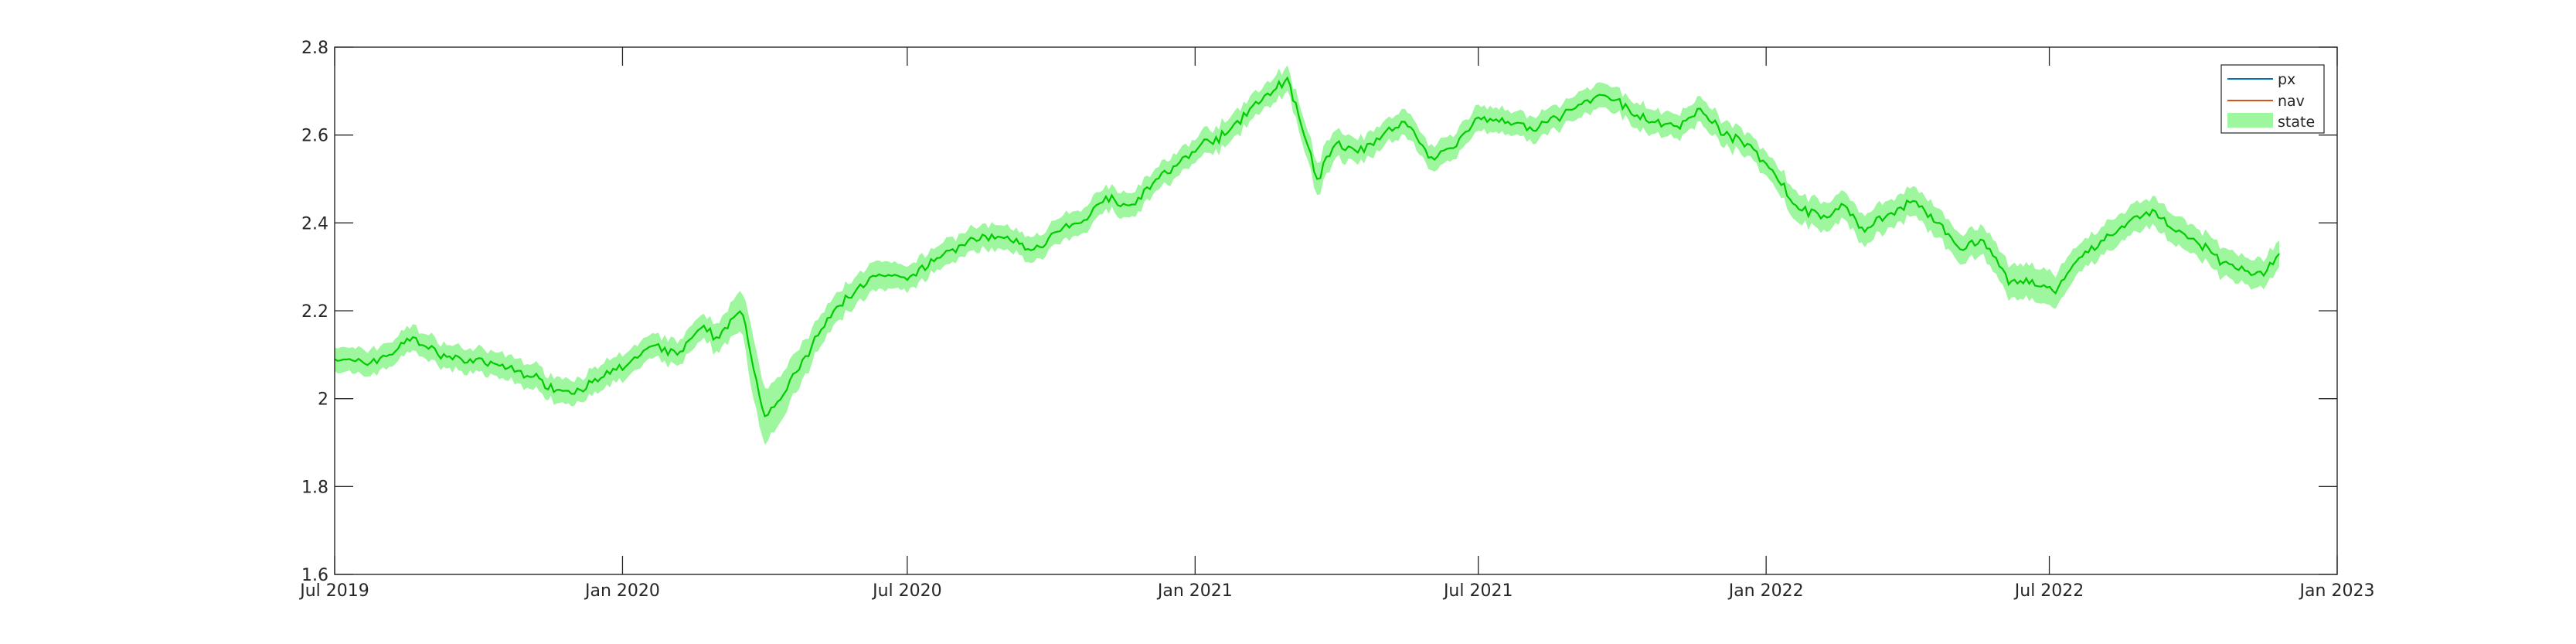  Describe the element at coordinates (1766, 591) in the screenshot. I see `x-tick-label: Jan 2022` at that location.